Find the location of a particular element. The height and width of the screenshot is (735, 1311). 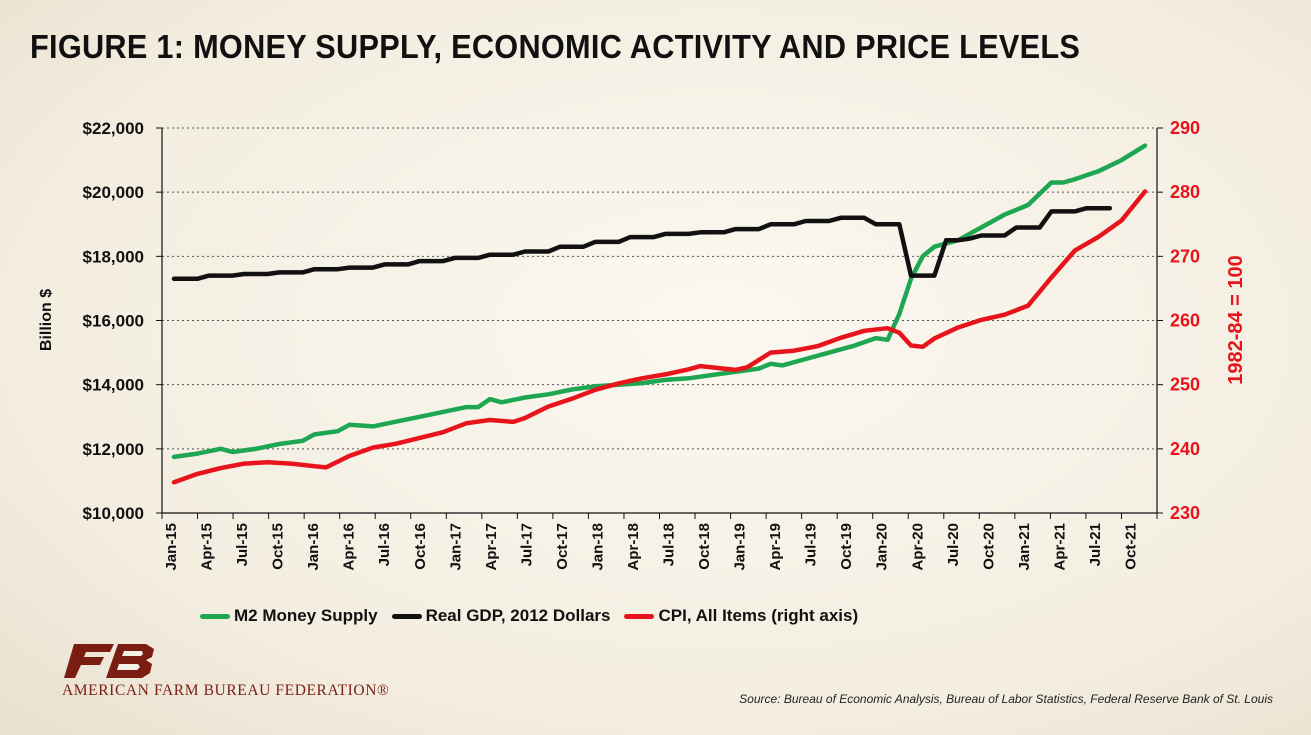

legend-swatch-cpi is located at coordinates (639, 616).